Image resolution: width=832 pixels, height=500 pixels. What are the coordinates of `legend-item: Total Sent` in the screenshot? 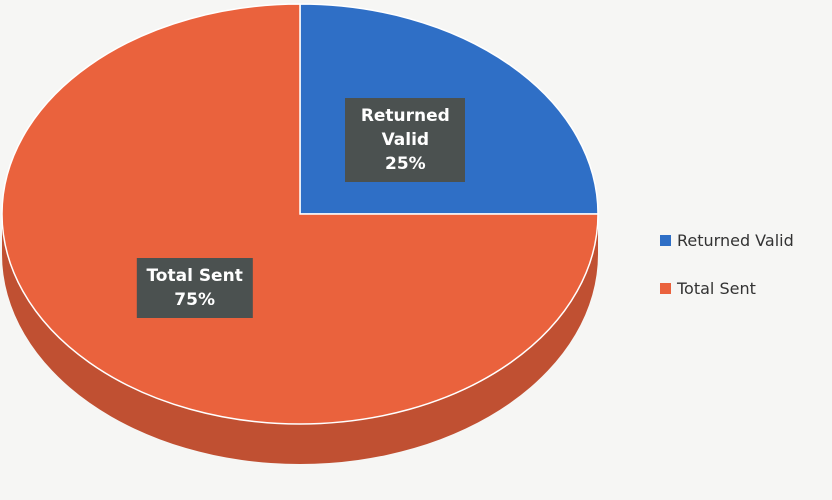 It's located at (727, 288).